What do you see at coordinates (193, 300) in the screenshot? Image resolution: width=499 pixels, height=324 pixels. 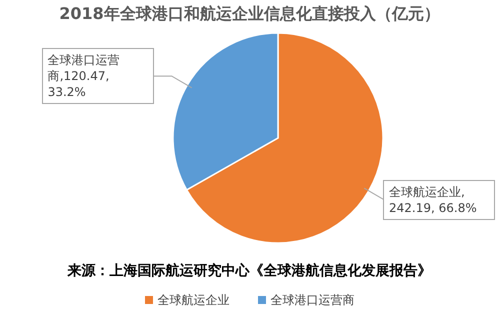 I see `legend-label: 全球航运企业` at bounding box center [193, 300].